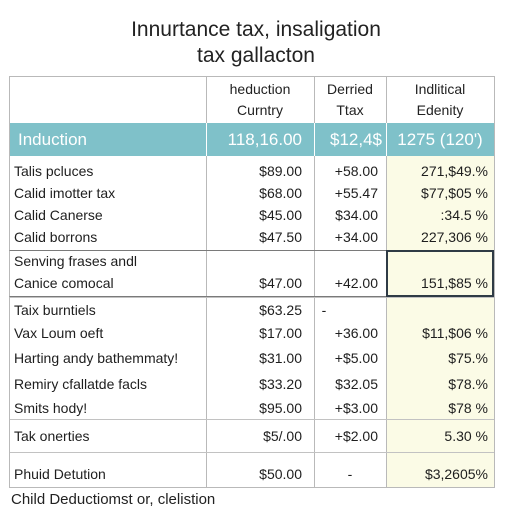 This screenshot has width=512, height=512. Describe the element at coordinates (356, 171) in the screenshot. I see `row-col3: +58.00` at that location.